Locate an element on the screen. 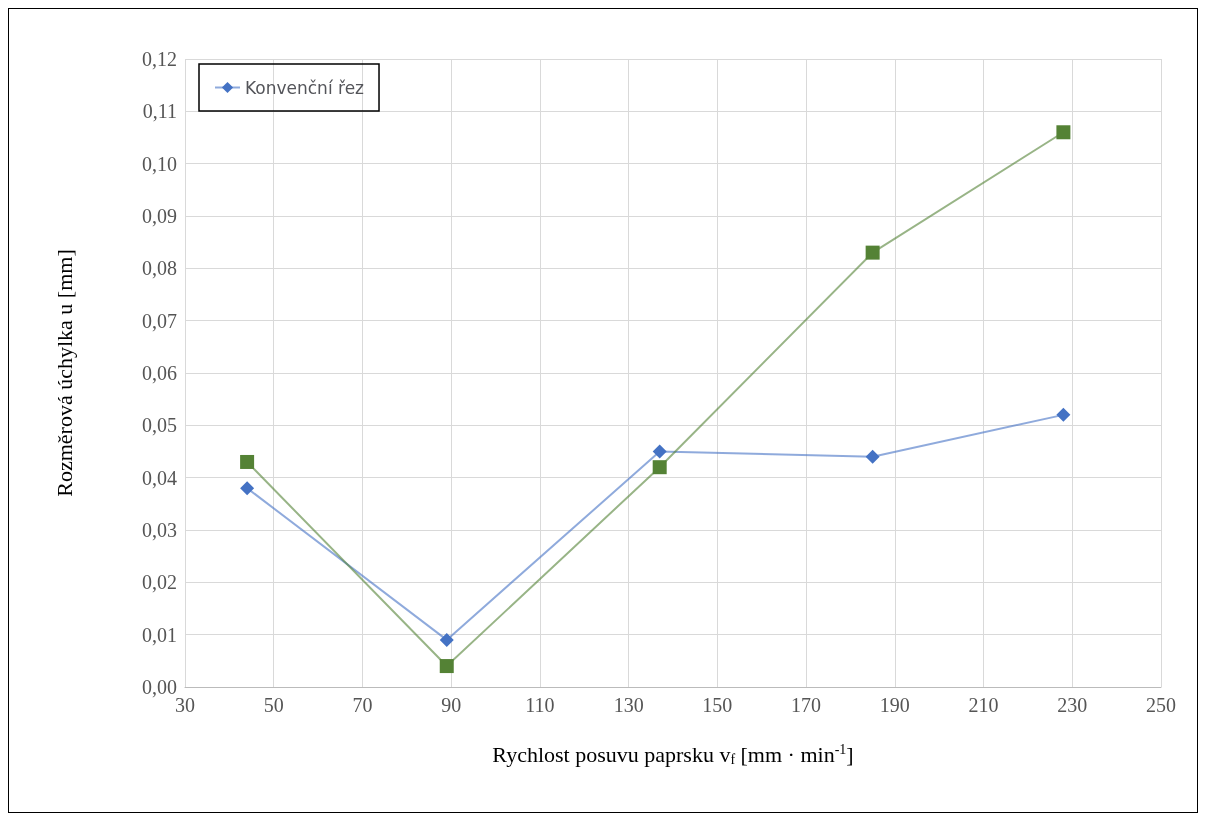 The image size is (1208, 823). y-tick-label: 0,03 is located at coordinates (159, 530).